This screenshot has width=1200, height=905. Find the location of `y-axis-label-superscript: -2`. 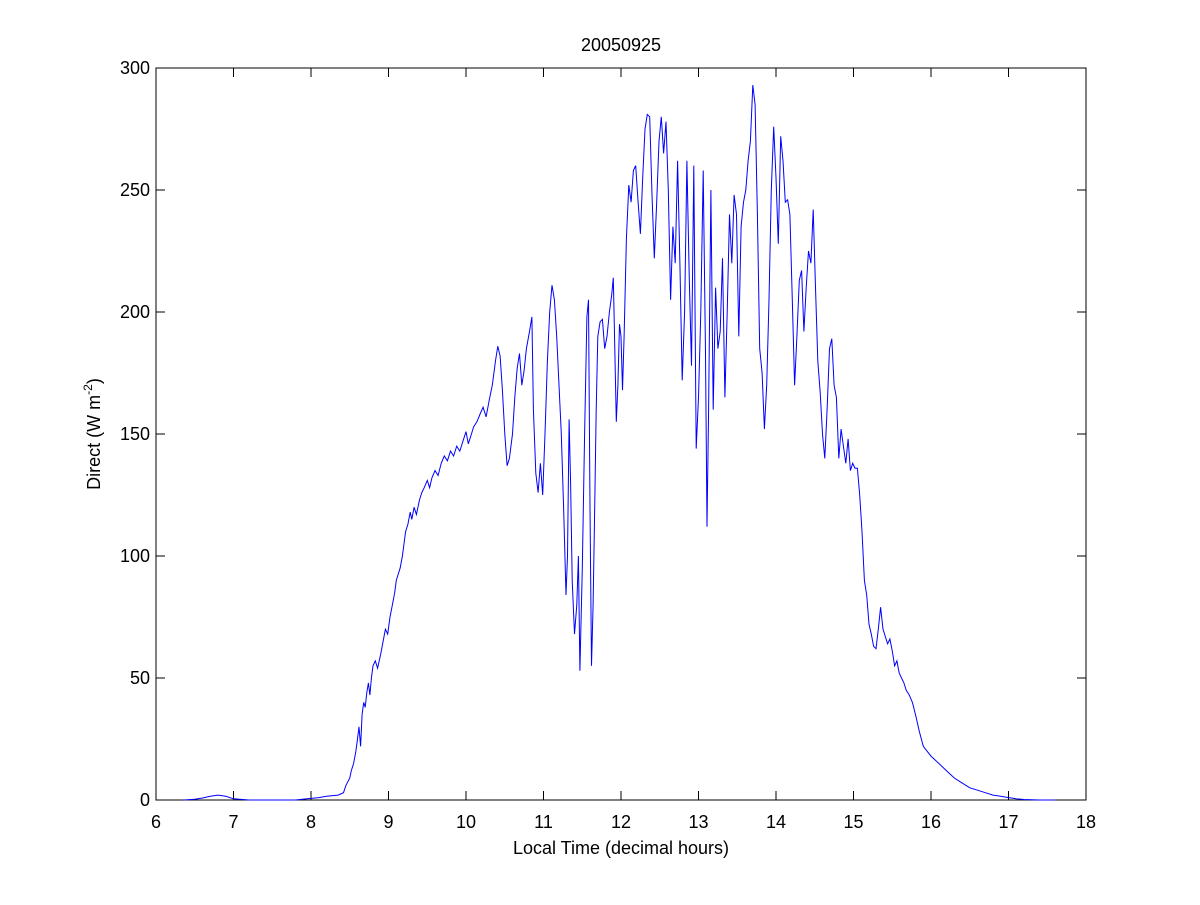

y-axis-label-superscript: -2 is located at coordinates (88, 389).